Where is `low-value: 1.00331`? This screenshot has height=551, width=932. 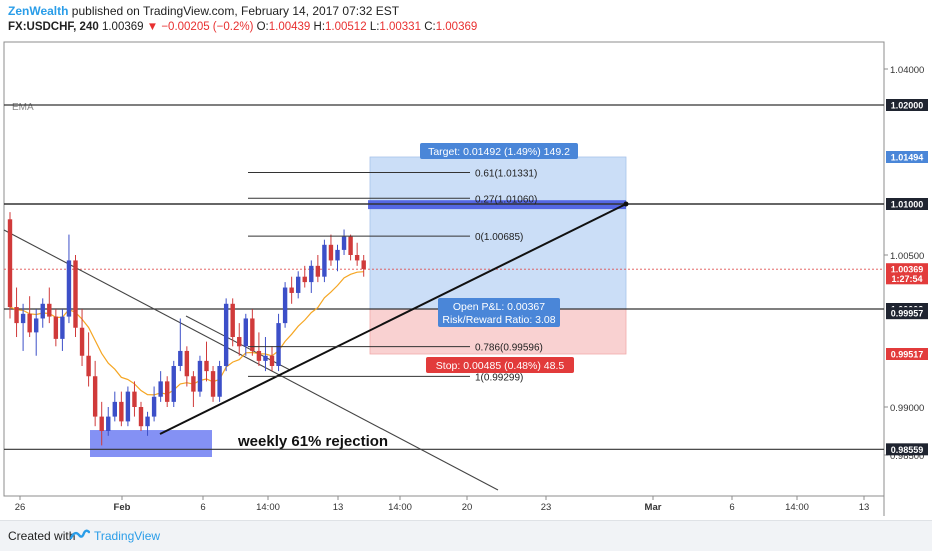
low-value: 1.00331 is located at coordinates (400, 27).